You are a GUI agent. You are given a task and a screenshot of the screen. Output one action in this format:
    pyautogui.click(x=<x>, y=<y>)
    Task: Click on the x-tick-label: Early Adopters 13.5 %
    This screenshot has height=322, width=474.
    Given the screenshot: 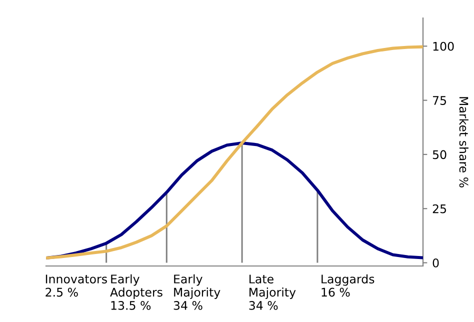 What is the action you would take?
    pyautogui.click(x=136, y=292)
    